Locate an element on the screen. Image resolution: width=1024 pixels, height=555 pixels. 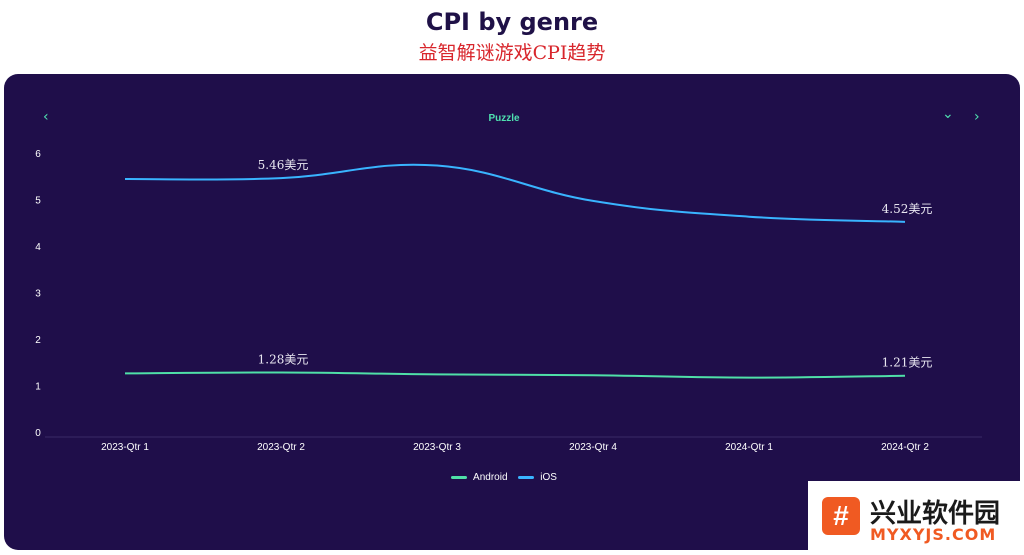
y-tick-label: 0 is located at coordinates (38, 433).